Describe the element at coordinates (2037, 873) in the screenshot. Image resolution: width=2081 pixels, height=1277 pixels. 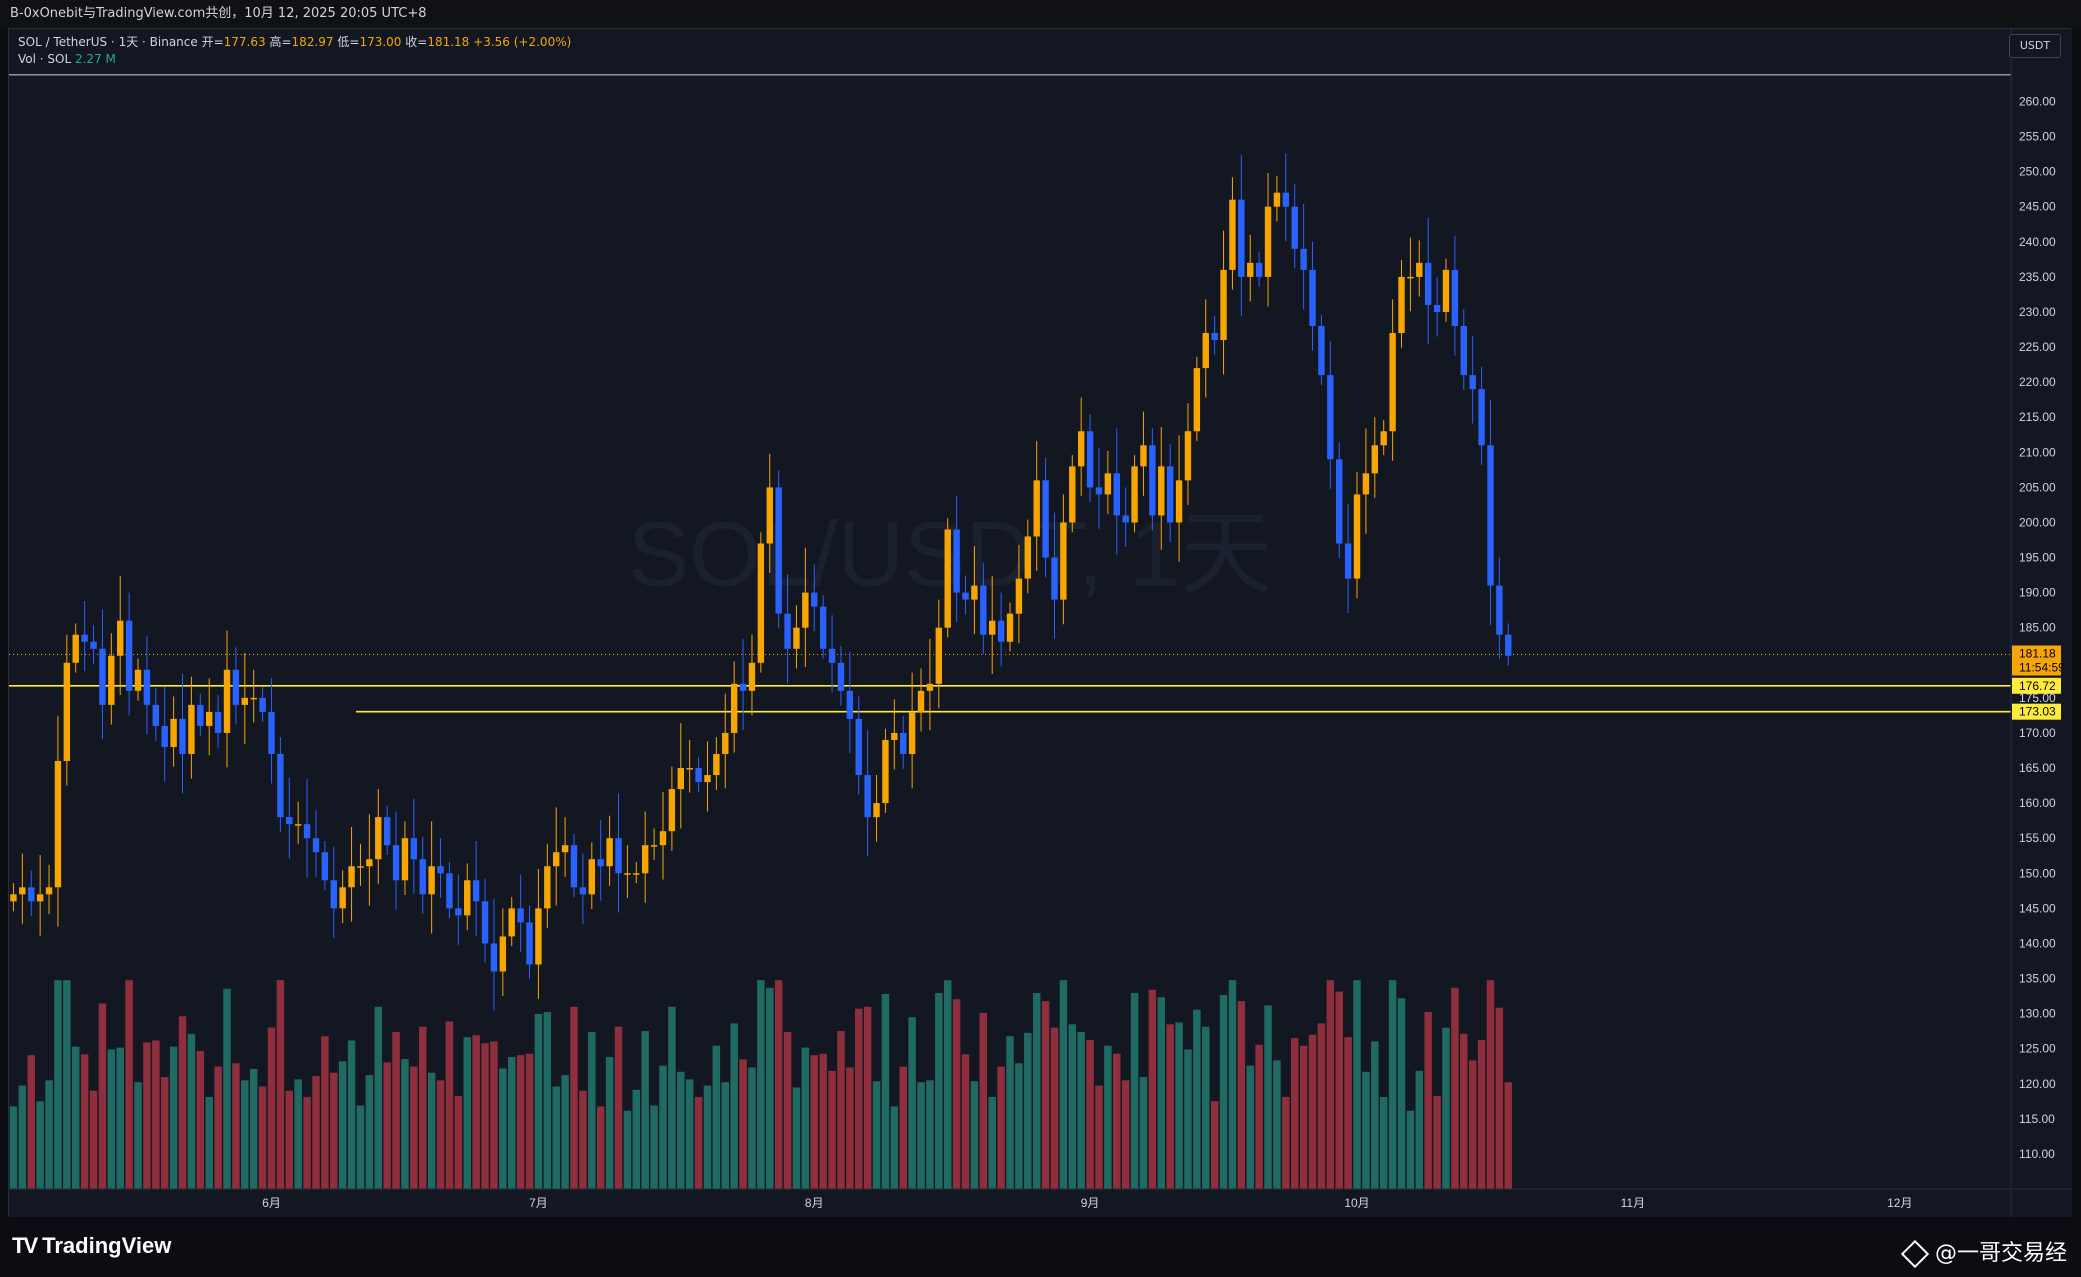
I see `price-tick-label: 150.00` at that location.